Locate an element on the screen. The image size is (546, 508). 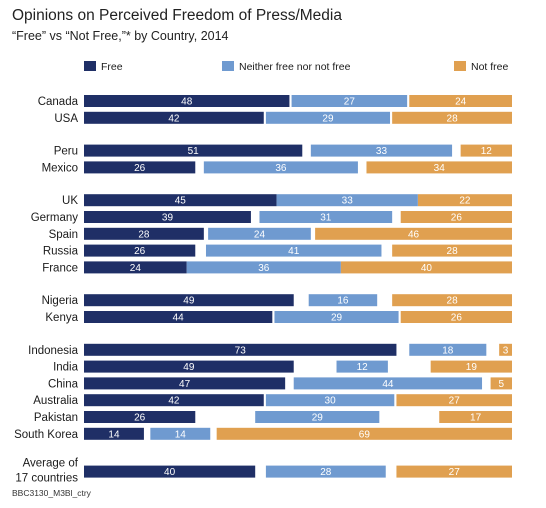
value-free-nigeria: 49 is located at coordinates (189, 301).